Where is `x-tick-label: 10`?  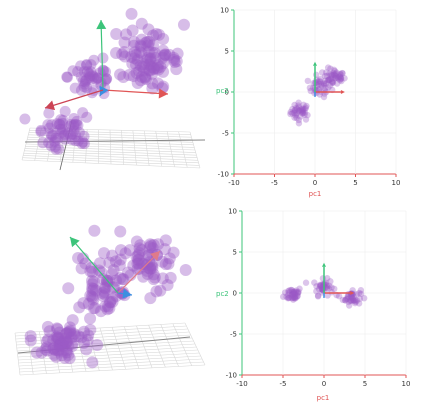
x-tick-label: 10 is located at coordinates (396, 183).